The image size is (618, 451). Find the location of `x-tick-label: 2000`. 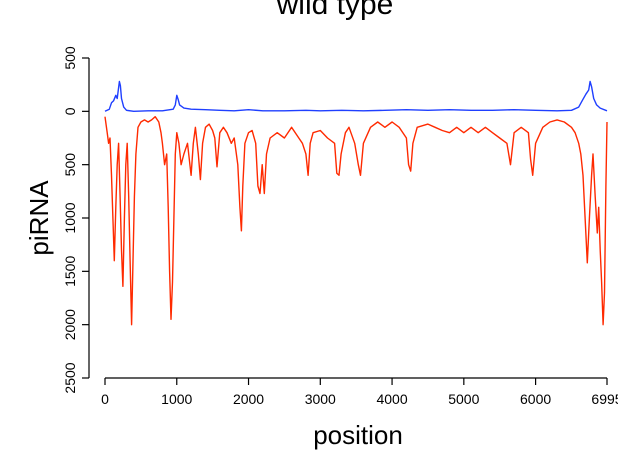

x-tick-label: 2000 is located at coordinates (248, 399).